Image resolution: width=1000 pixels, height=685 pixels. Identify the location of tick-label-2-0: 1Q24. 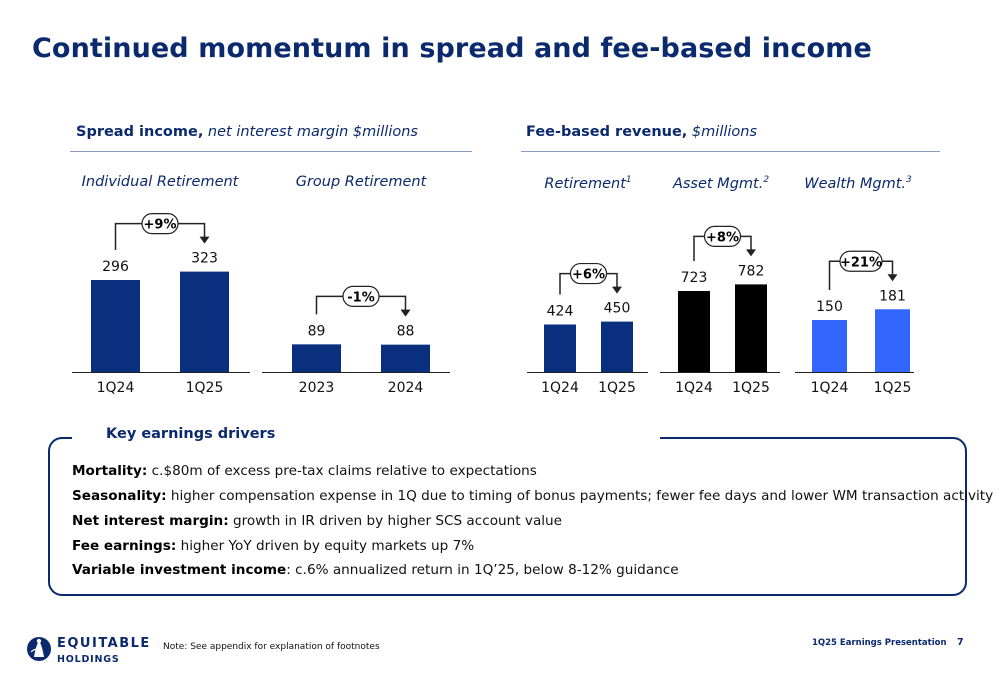
(560, 388).